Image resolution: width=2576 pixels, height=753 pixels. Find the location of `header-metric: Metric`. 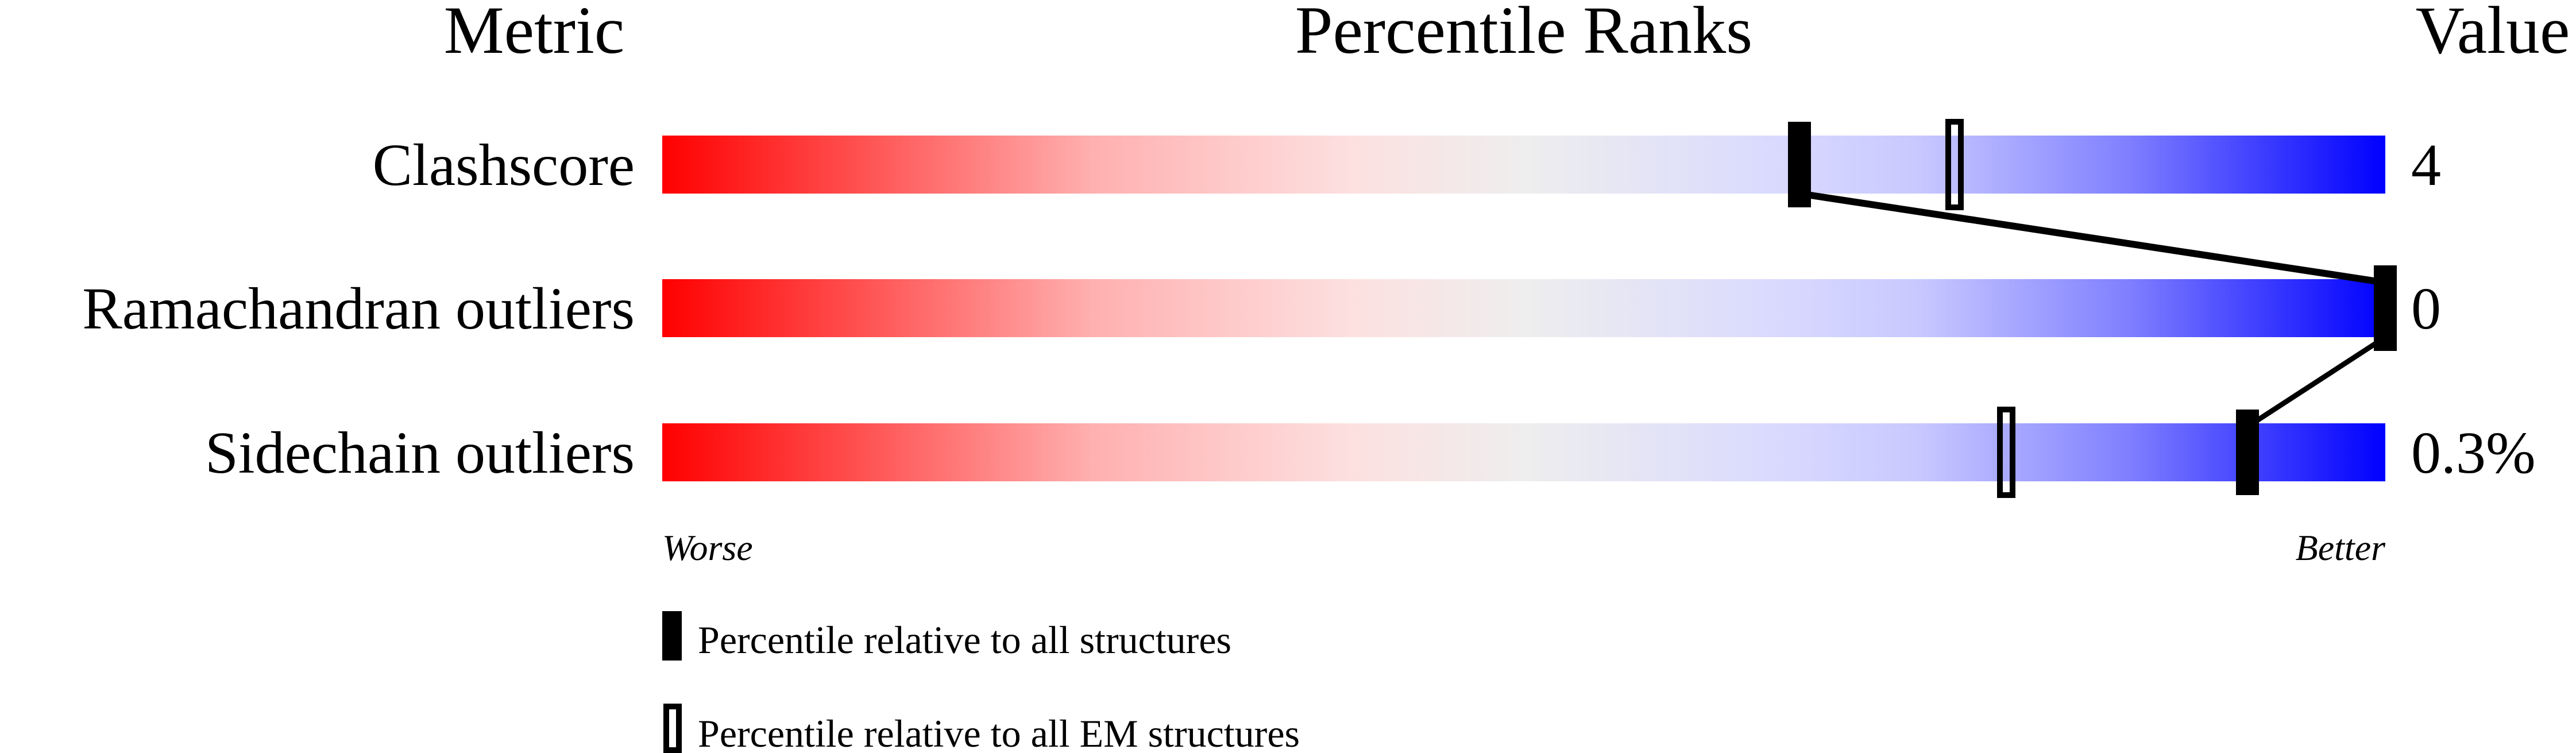

header-metric: Metric is located at coordinates (534, 34).